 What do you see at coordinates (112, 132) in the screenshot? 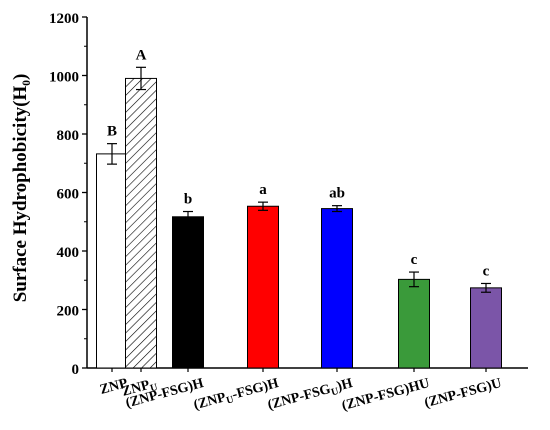
I see `significance-letter: B` at bounding box center [112, 132].